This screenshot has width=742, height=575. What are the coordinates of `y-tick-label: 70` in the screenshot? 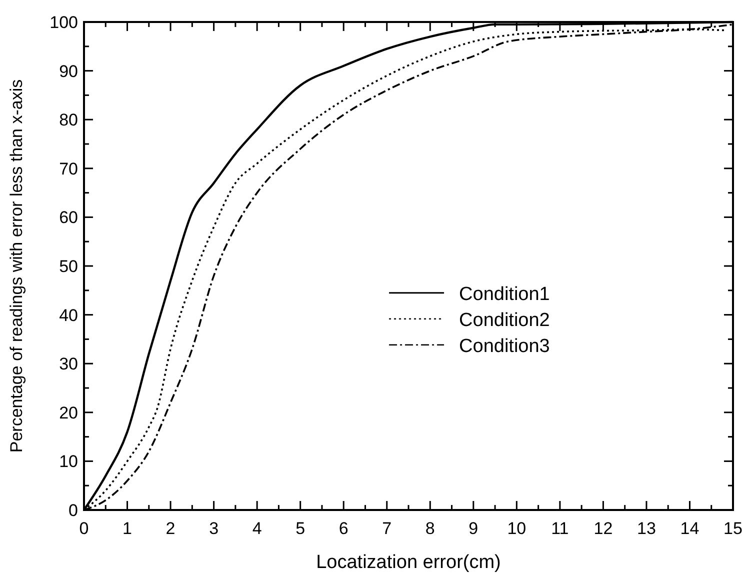 It's located at (68, 168).